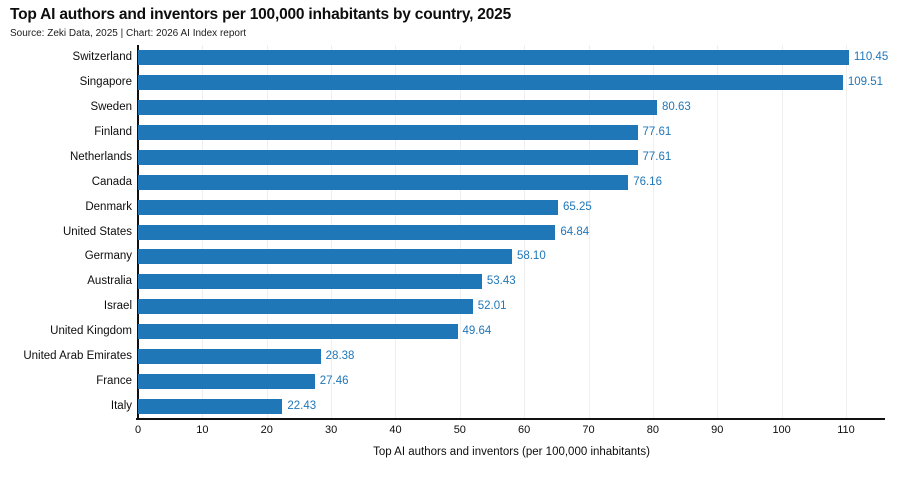  I want to click on x-tick-label: 70, so click(588, 430).